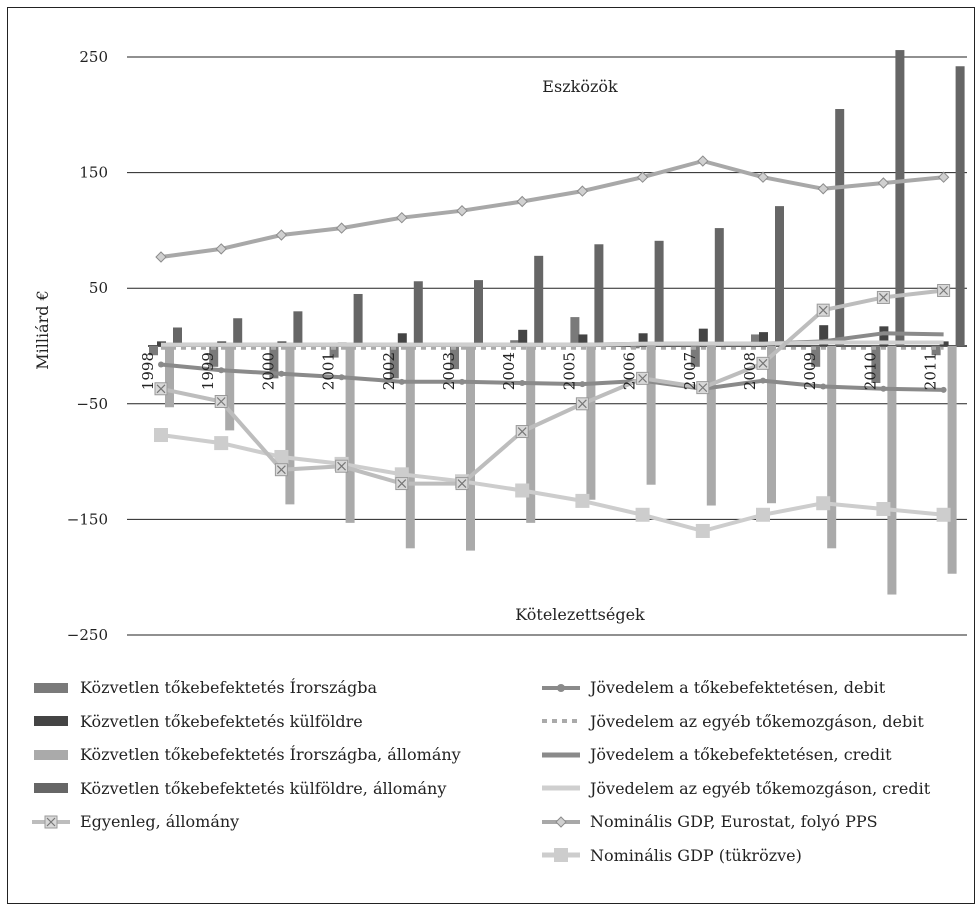 The image size is (980, 908). What do you see at coordinates (569, 371) in the screenshot?
I see `x-tick-label: 2005` at bounding box center [569, 371].